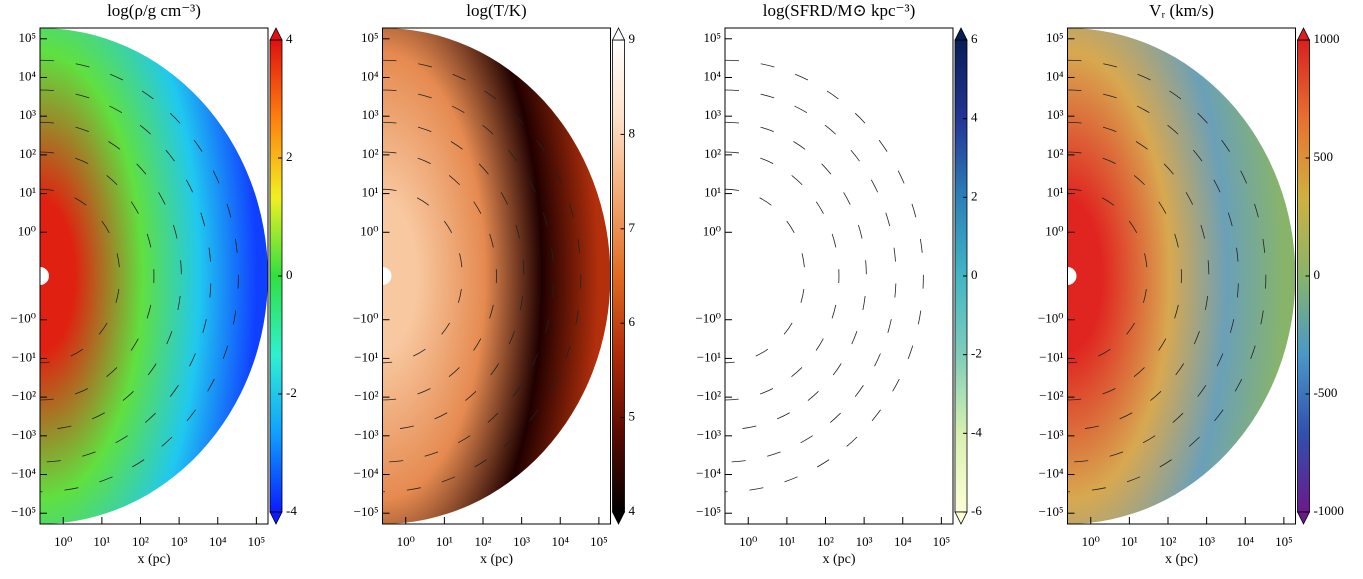  What do you see at coordinates (154, 10) in the screenshot?
I see `panel-title: log(ρ/g cm⁻³)` at bounding box center [154, 10].